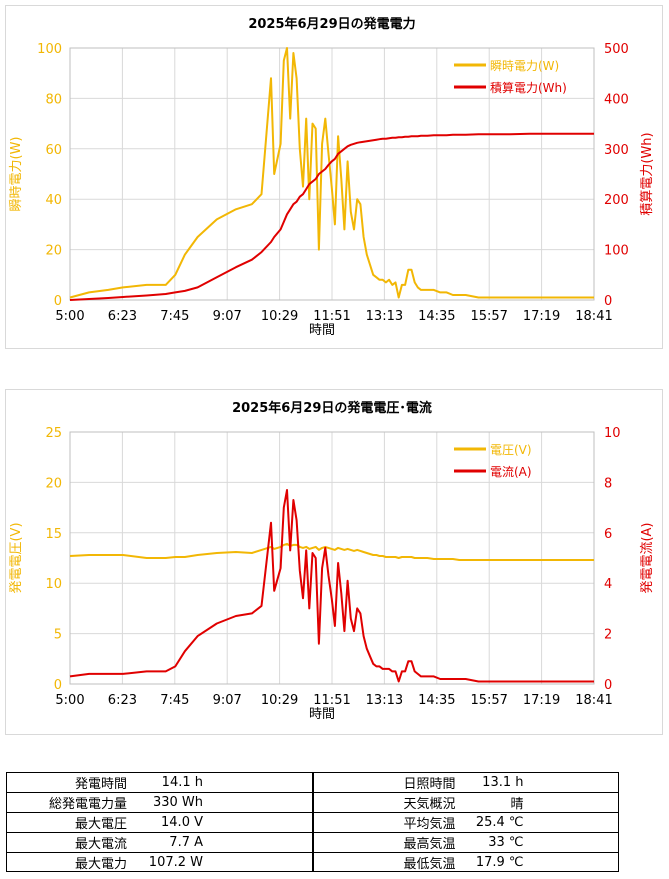 The image size is (669, 879). What do you see at coordinates (608, 584) in the screenshot?
I see `y-tick-label-right: 4` at bounding box center [608, 584].